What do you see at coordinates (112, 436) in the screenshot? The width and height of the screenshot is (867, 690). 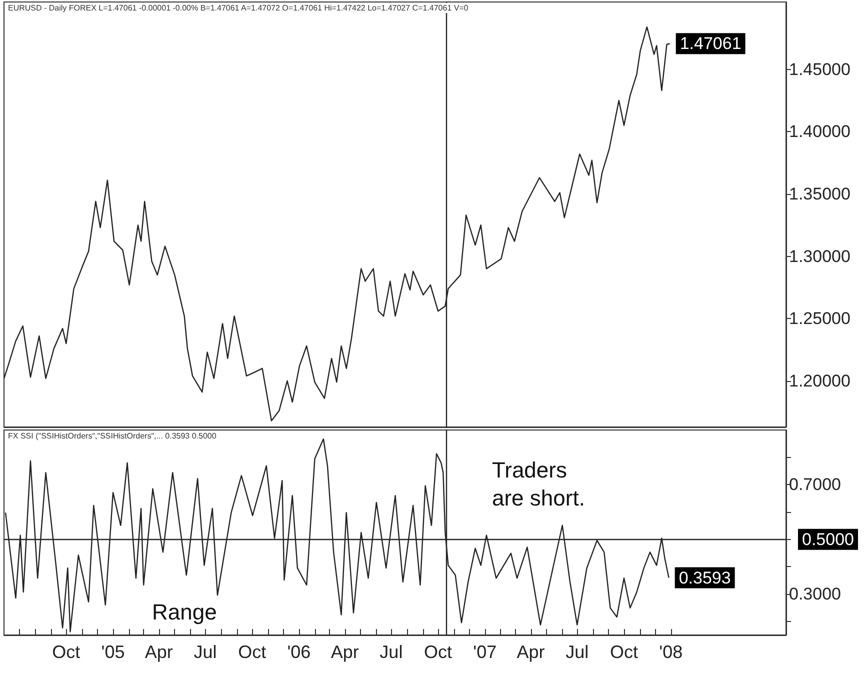 I see `chart-title: FX SSI ("SSIHistOrders","SSIHistOrders",... 0.3593 0.5000` at bounding box center [112, 436].